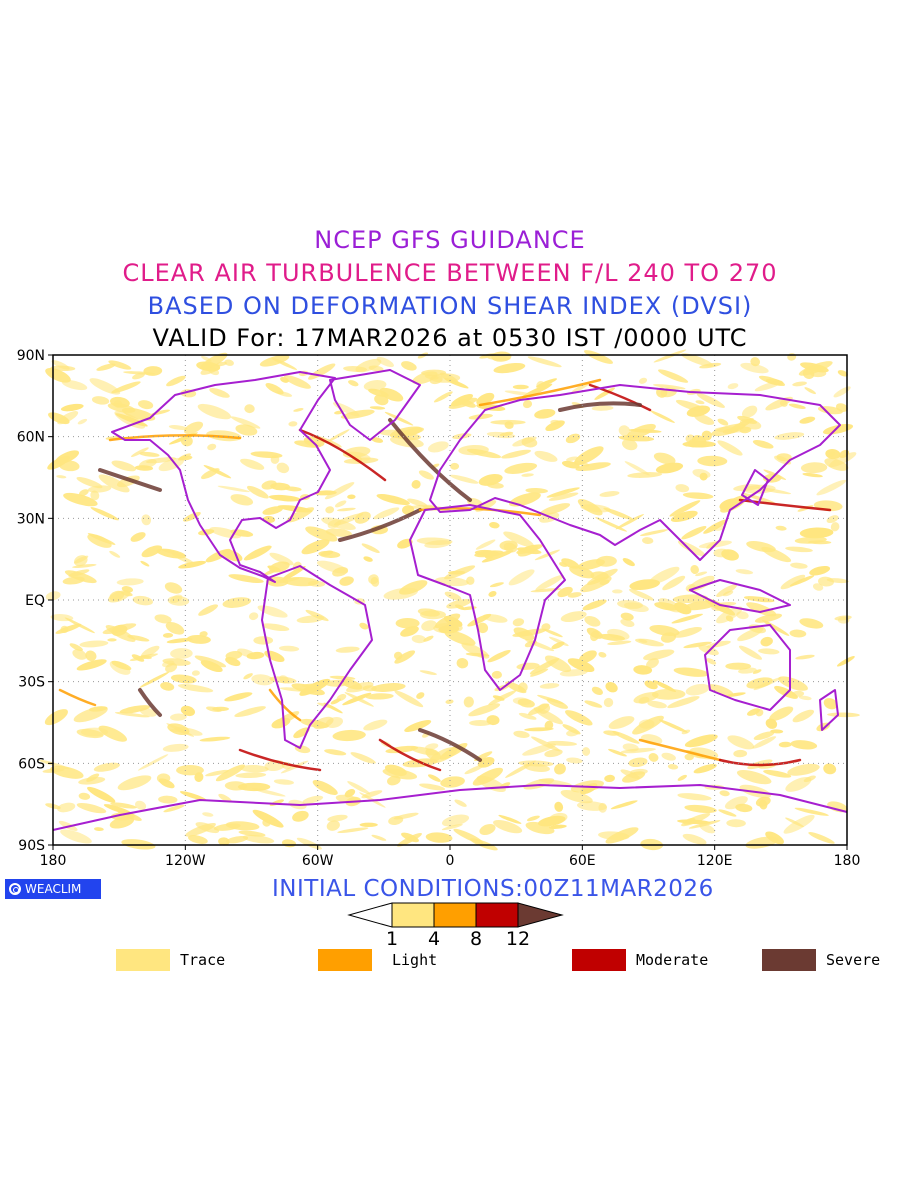 The width and height of the screenshot is (900, 1200). What do you see at coordinates (370, 915) in the screenshot?
I see `colorbar-low-arrow` at bounding box center [370, 915].